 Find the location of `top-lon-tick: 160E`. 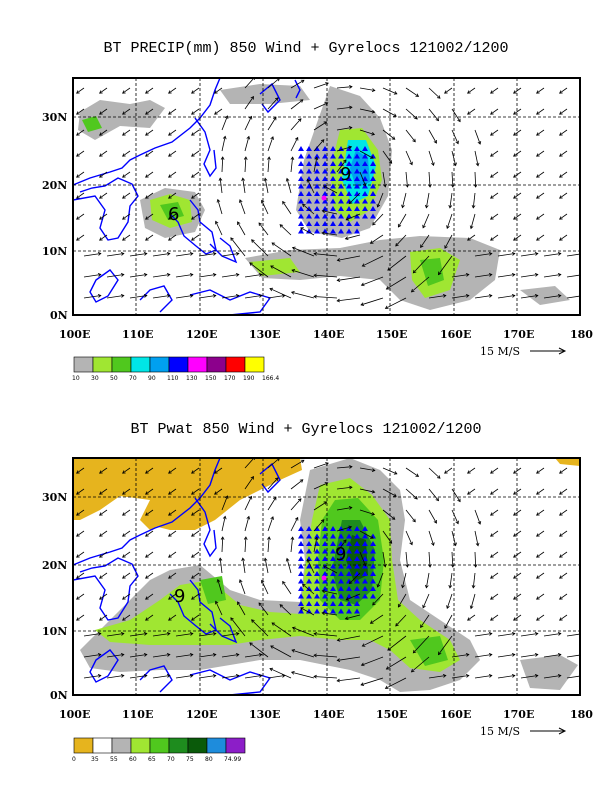

top-lon-tick: 160E is located at coordinates (455, 334).